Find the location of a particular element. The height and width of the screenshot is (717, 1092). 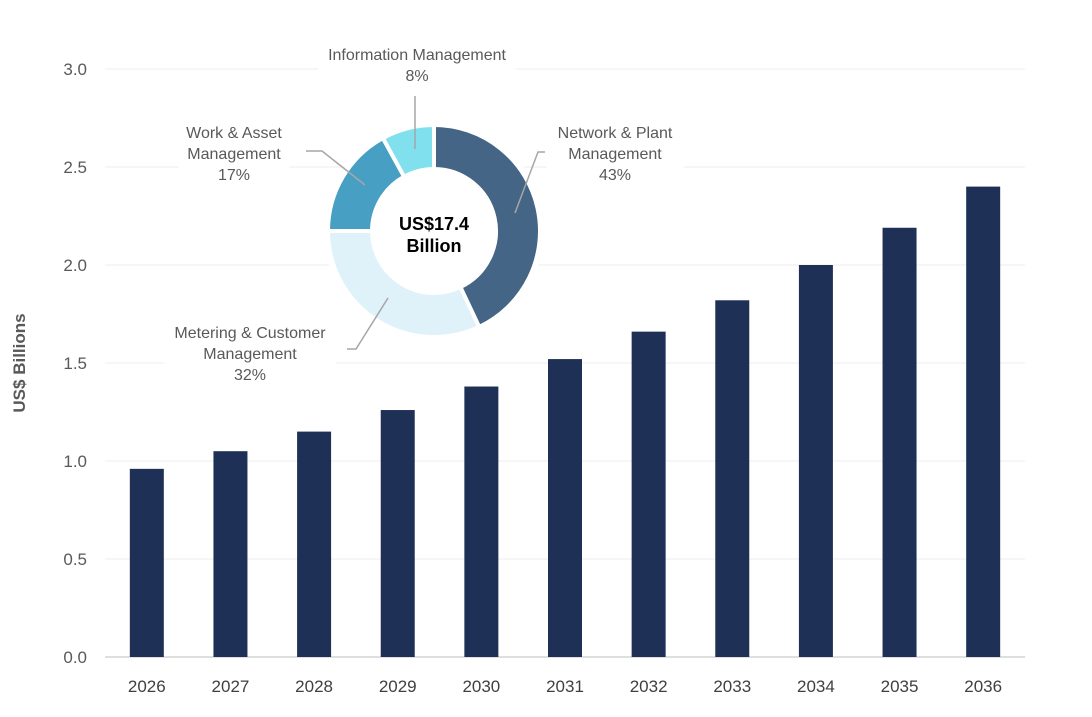

bar-2029 is located at coordinates (397, 533).